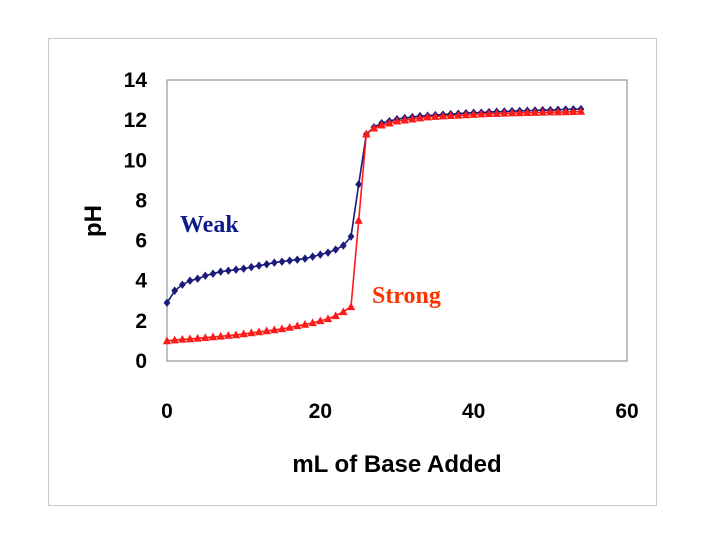  I want to click on y-axis-title: pH, so click(93, 221).